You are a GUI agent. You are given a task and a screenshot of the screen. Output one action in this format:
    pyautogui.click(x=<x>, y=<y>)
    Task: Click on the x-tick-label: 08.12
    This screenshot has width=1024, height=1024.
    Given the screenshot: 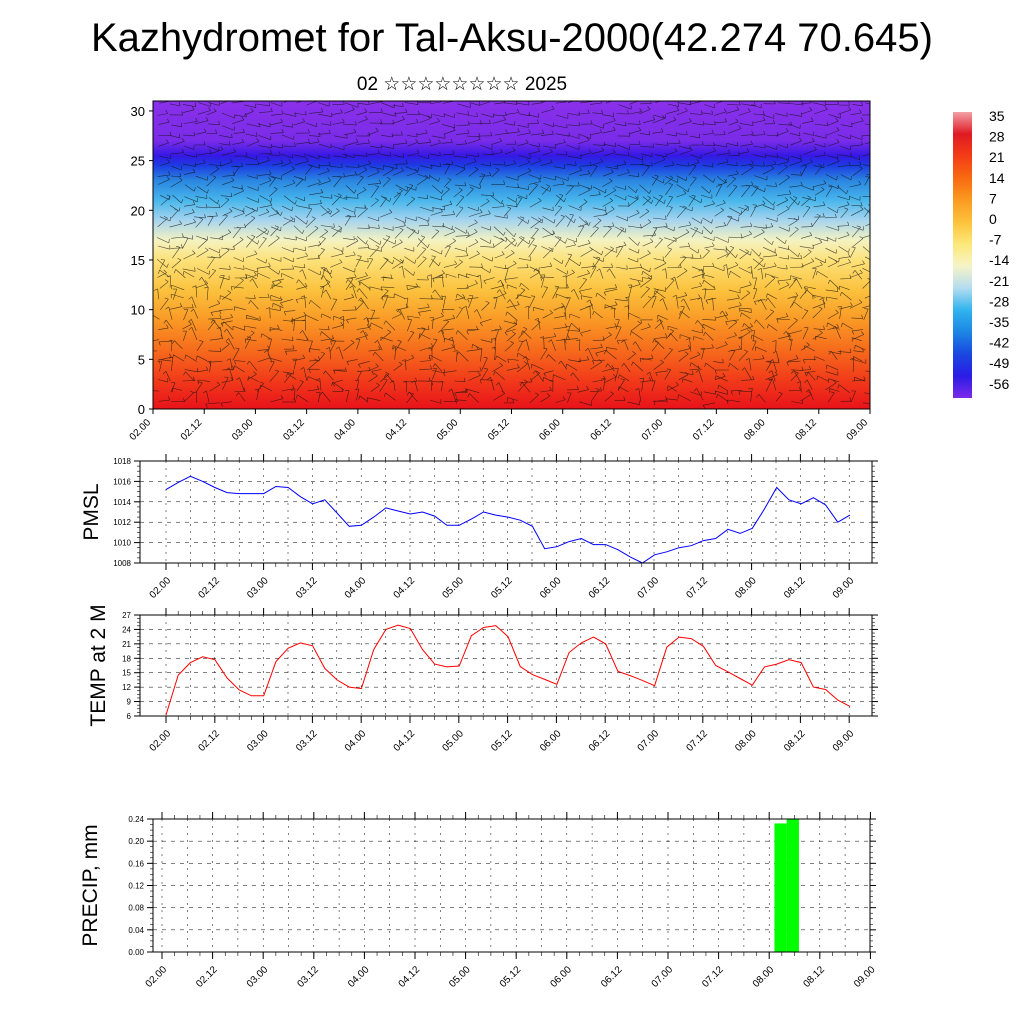 What is the action you would take?
    pyautogui.click(x=814, y=977)
    